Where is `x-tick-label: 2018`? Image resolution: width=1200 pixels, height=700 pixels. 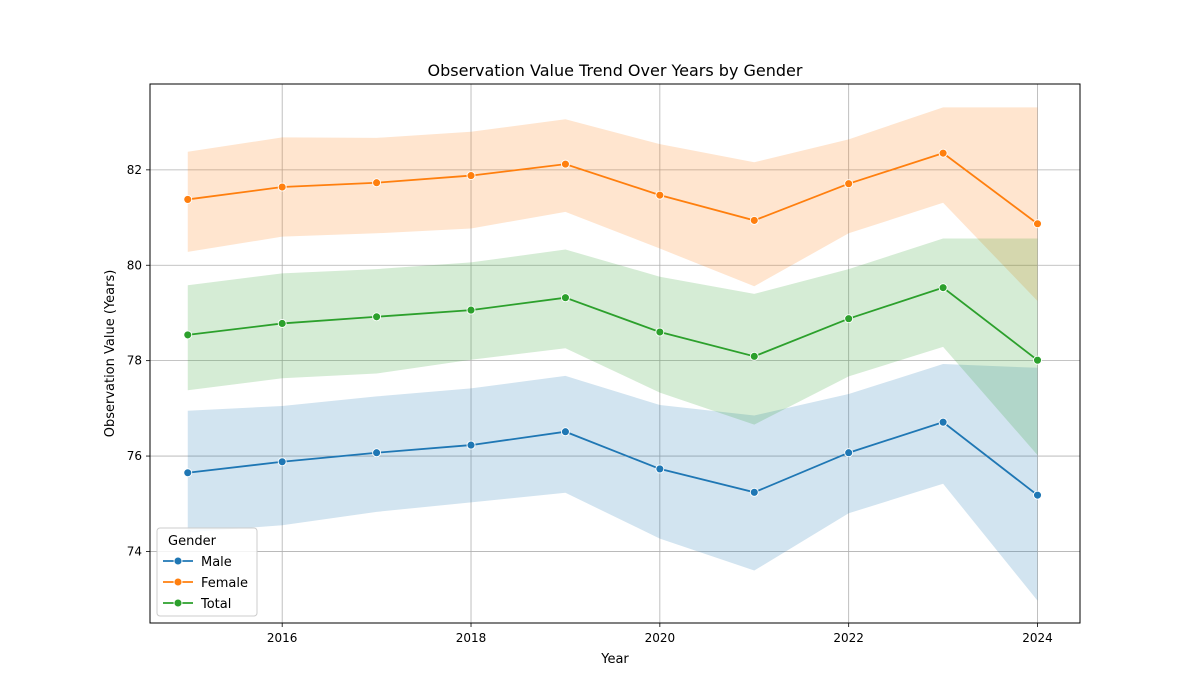 x-tick-label: 2018 is located at coordinates (471, 638).